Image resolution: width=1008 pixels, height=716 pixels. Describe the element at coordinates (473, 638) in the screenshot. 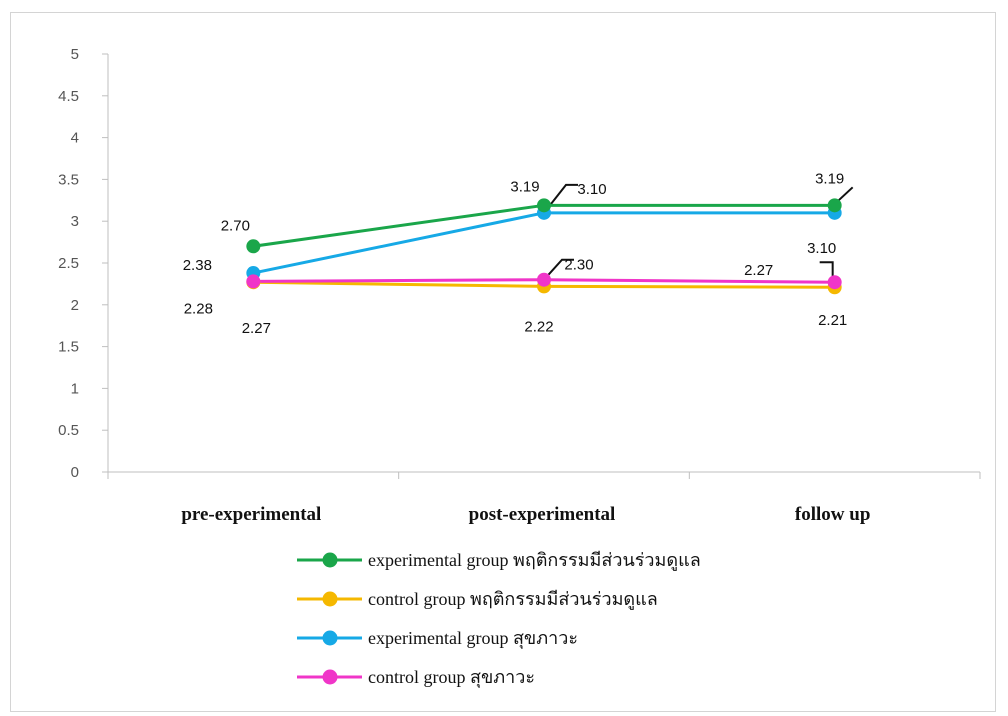

I see `legend-entry-label: experimental group สุขภาวะ` at that location.